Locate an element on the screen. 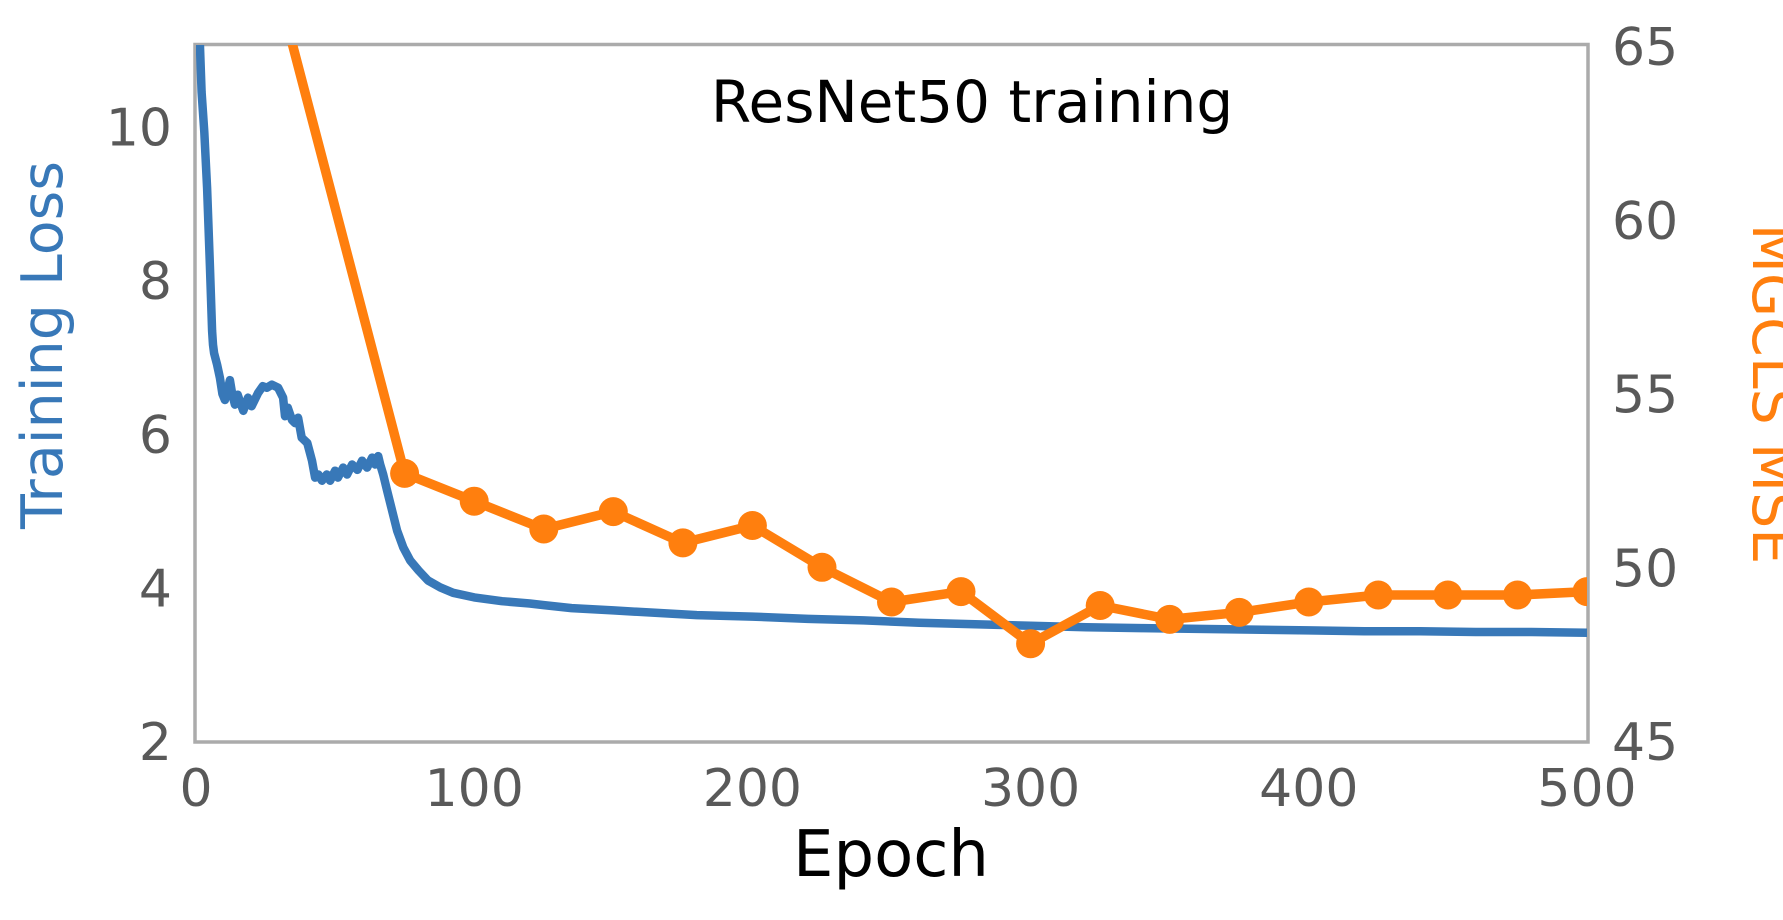  left-tick-label: 10 is located at coordinates (139, 129).